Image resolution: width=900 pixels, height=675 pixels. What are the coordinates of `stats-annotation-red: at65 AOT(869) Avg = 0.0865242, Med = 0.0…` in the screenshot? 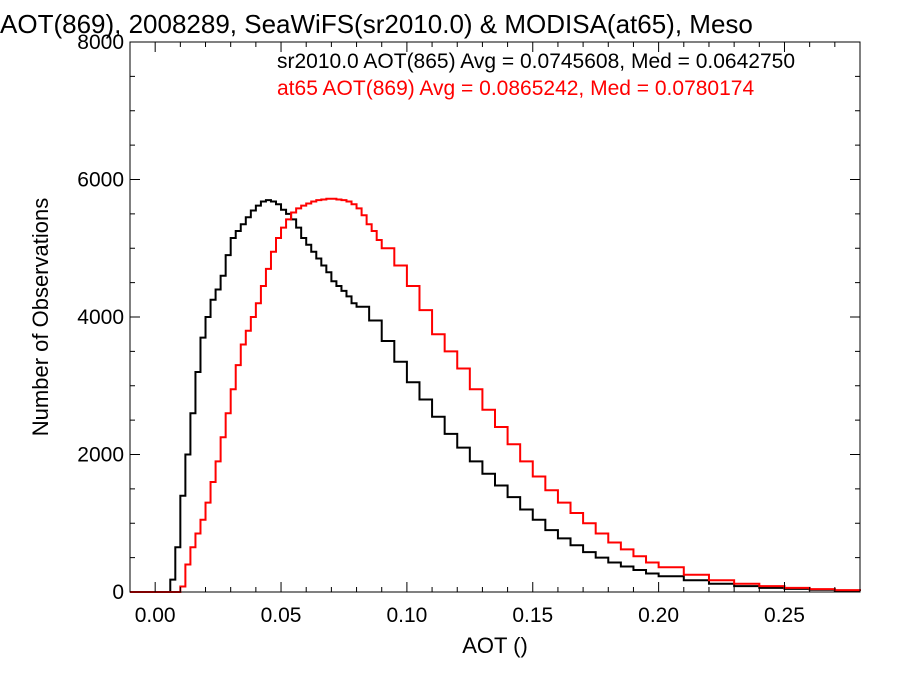 It's located at (515, 88).